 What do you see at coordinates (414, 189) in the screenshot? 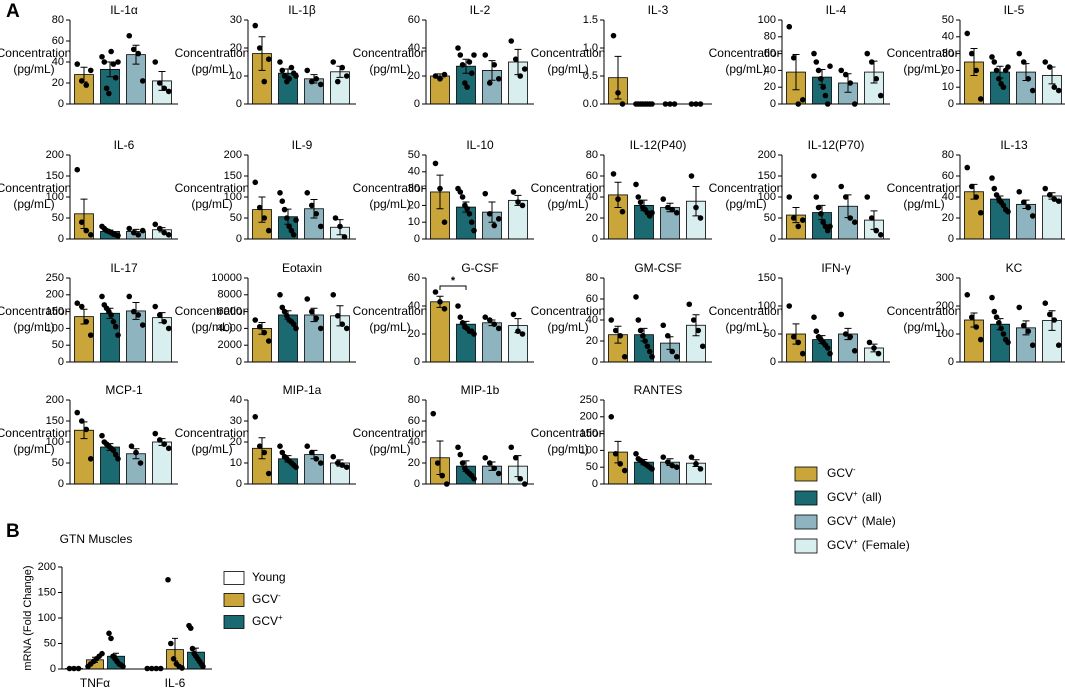
I see `y-tick-label: 30` at bounding box center [414, 189].